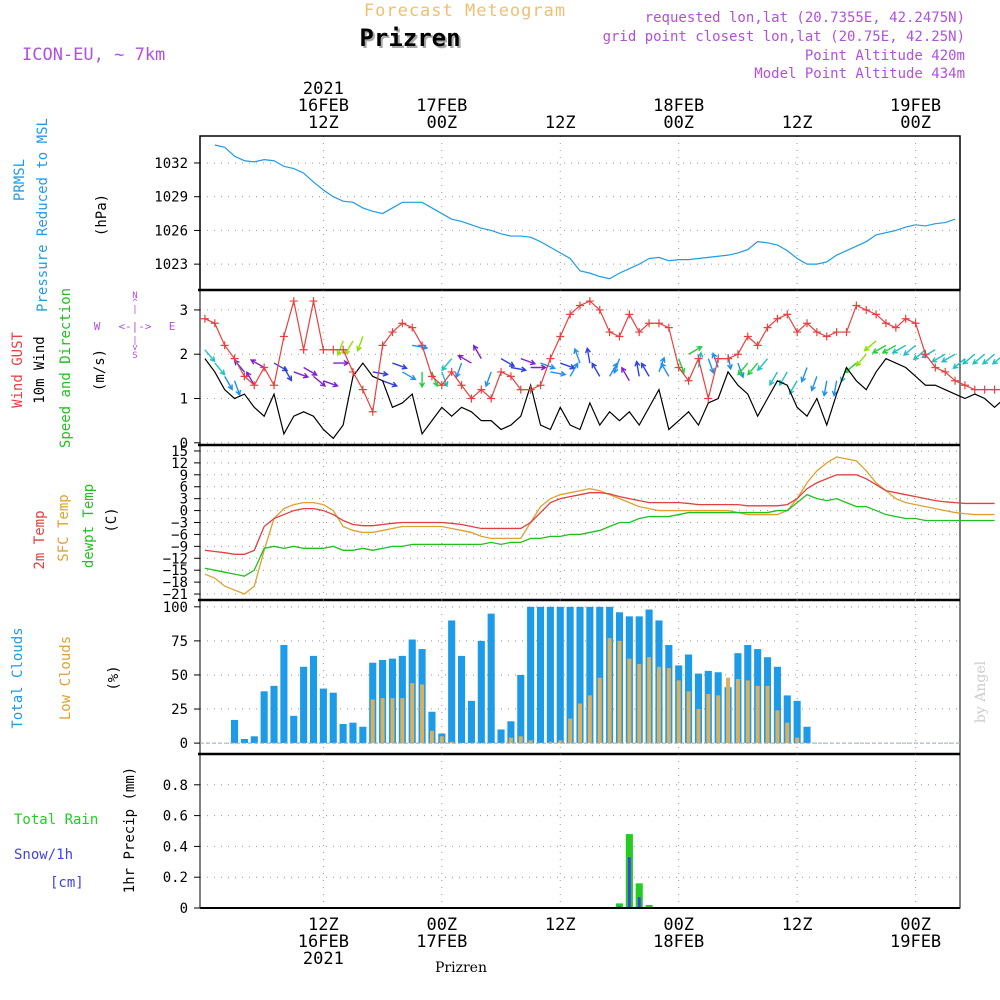 The image size is (1000, 1000). I want to click on clouds-ytick-label: 50, so click(179, 676).